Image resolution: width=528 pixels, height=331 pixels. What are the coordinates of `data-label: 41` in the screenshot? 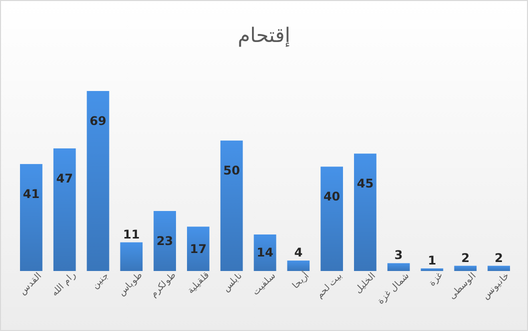 It's located at (31, 194).